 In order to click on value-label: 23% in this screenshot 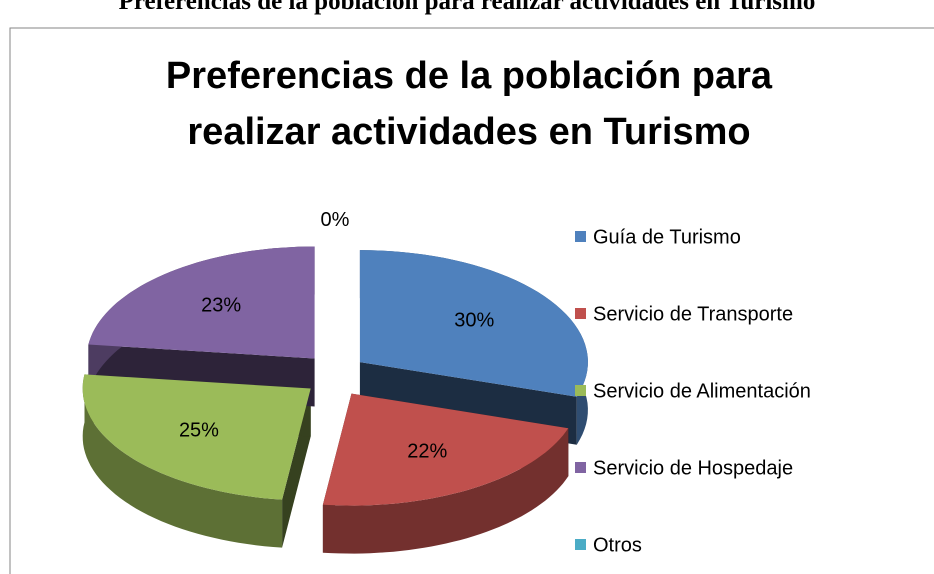, I will do `click(221, 306)`.